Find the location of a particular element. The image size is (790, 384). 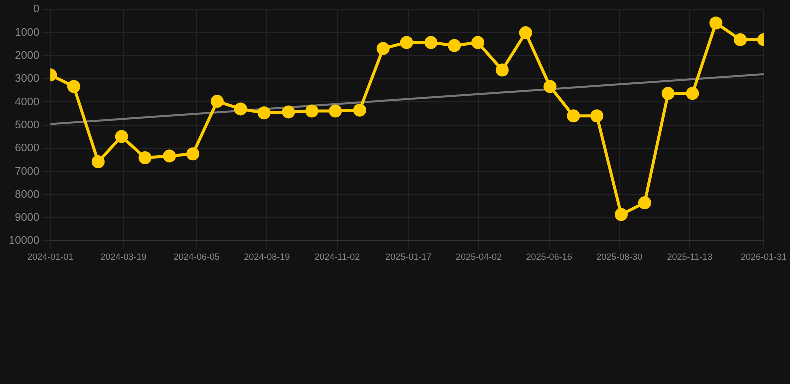

y-tick-label: 5000 is located at coordinates (27, 125).